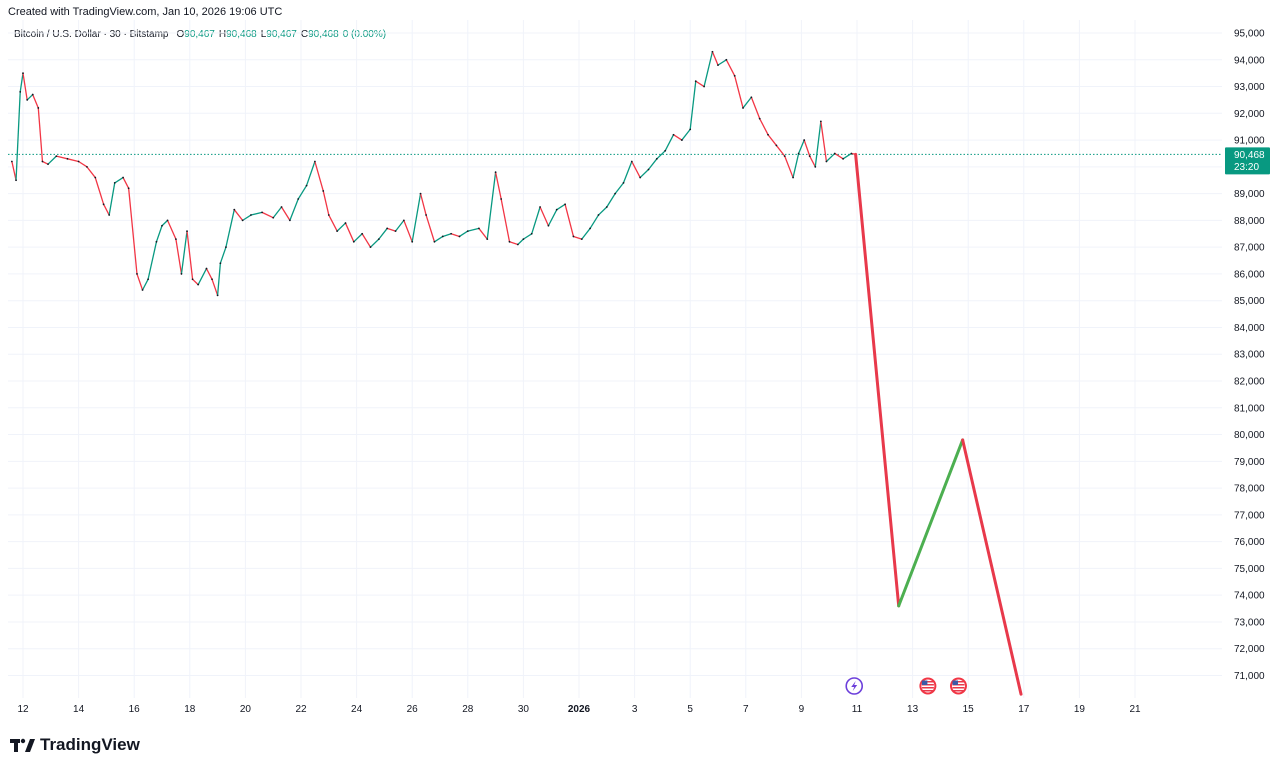 The width and height of the screenshot is (1280, 770). What do you see at coordinates (357, 709) in the screenshot?
I see `x-tick-label: 24` at bounding box center [357, 709].